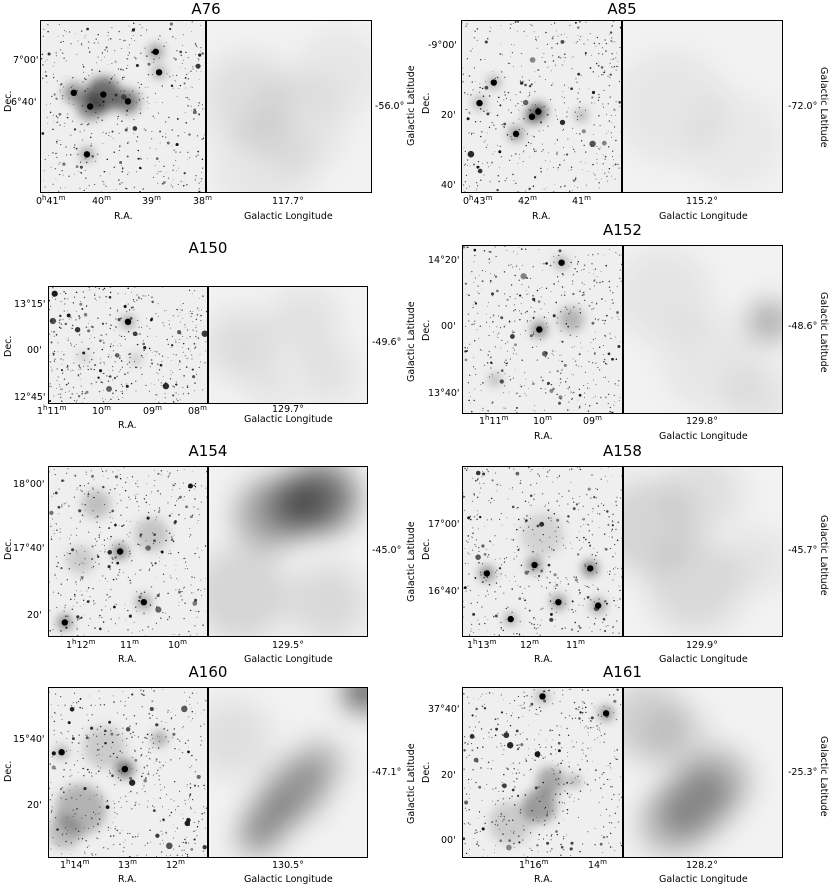 The height and width of the screenshot is (886, 830). I want to click on ra-axis-label: R.A., so click(543, 879).